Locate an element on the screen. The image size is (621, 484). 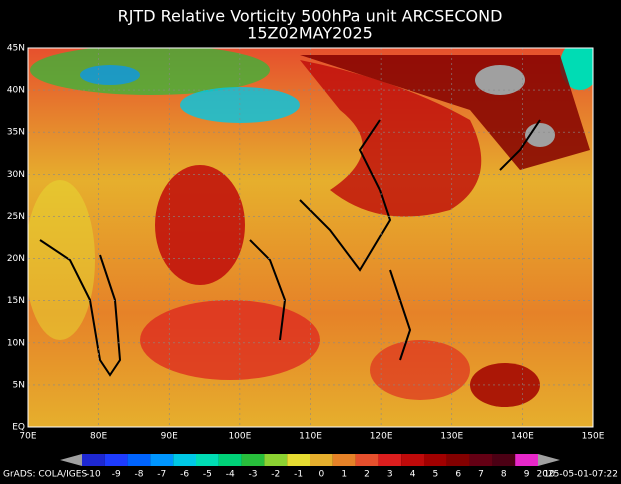
colorbar-label: 2 is located at coordinates (367, 475).